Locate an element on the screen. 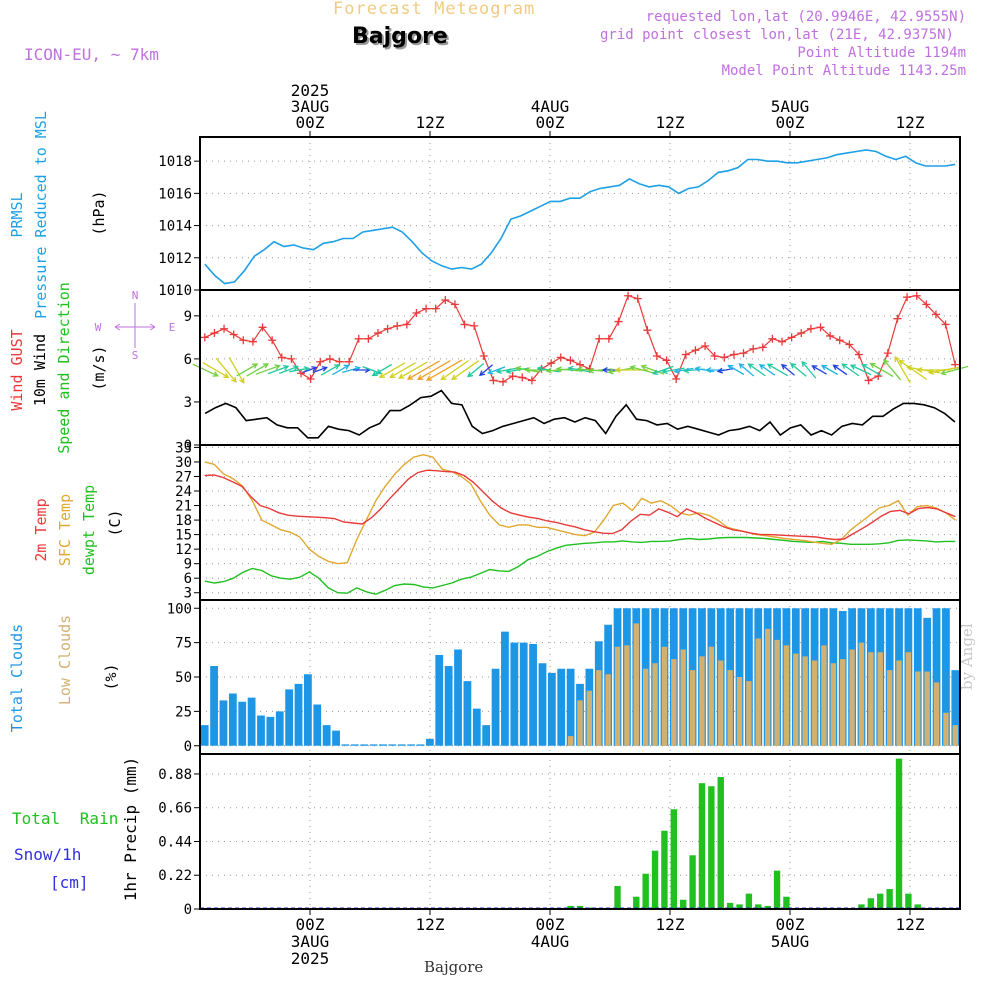  bottom-time-label: 00Z is located at coordinates (790, 924).